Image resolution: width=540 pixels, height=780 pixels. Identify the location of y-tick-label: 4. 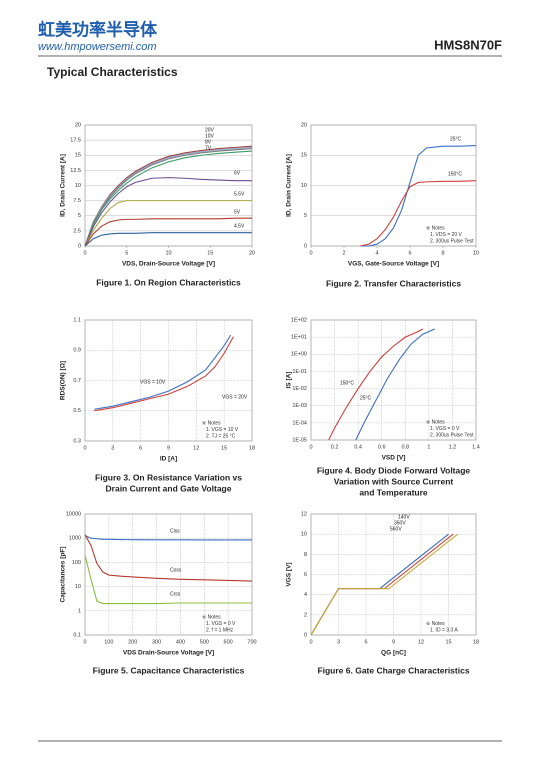
(305, 595).